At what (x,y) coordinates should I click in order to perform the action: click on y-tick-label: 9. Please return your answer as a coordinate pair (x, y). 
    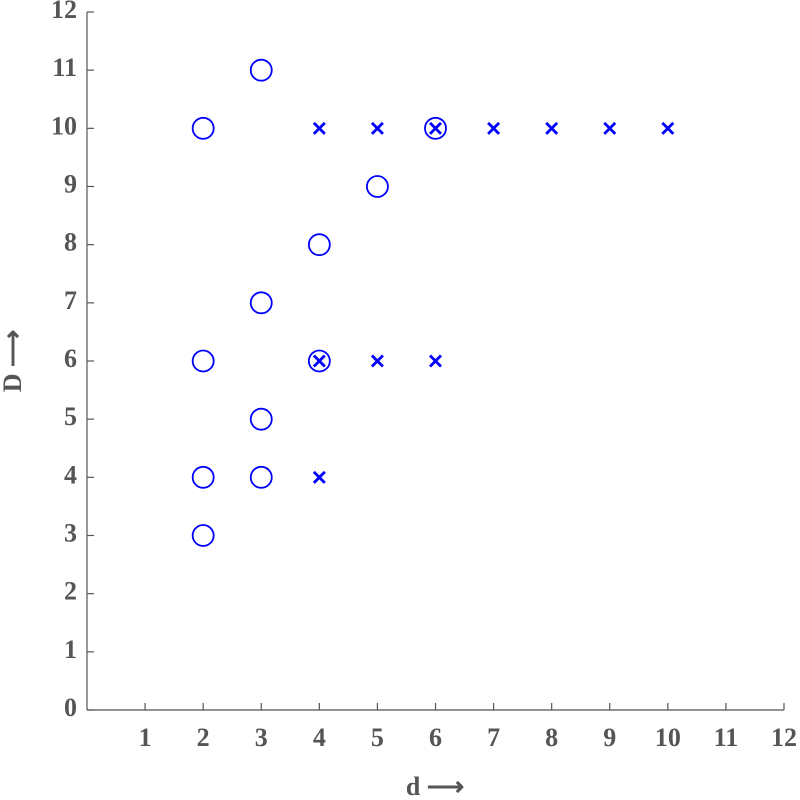
    Looking at the image, I should click on (70, 183).